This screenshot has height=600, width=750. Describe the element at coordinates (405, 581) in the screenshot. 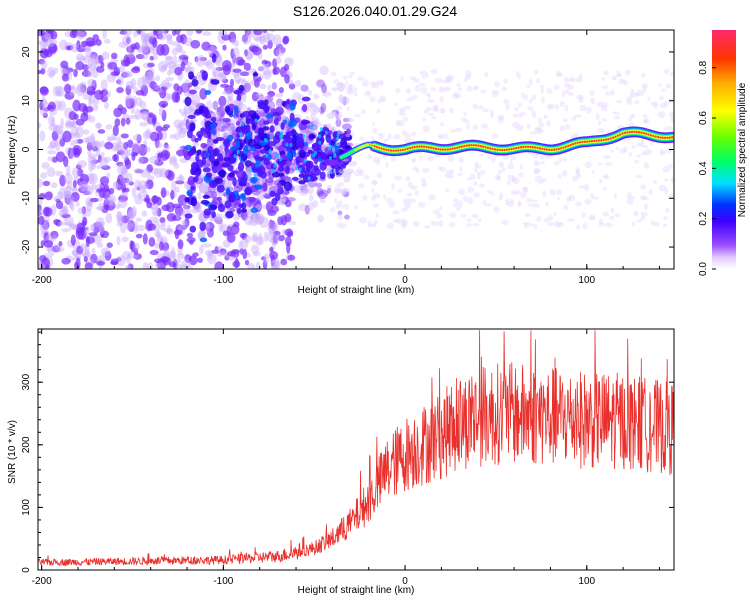

I see `bottom-x-tick-label: 0` at that location.